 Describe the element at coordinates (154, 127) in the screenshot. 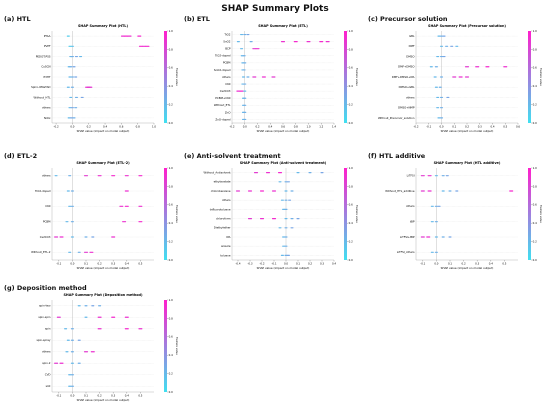

I see `x-tick-label: 1.0` at that location.